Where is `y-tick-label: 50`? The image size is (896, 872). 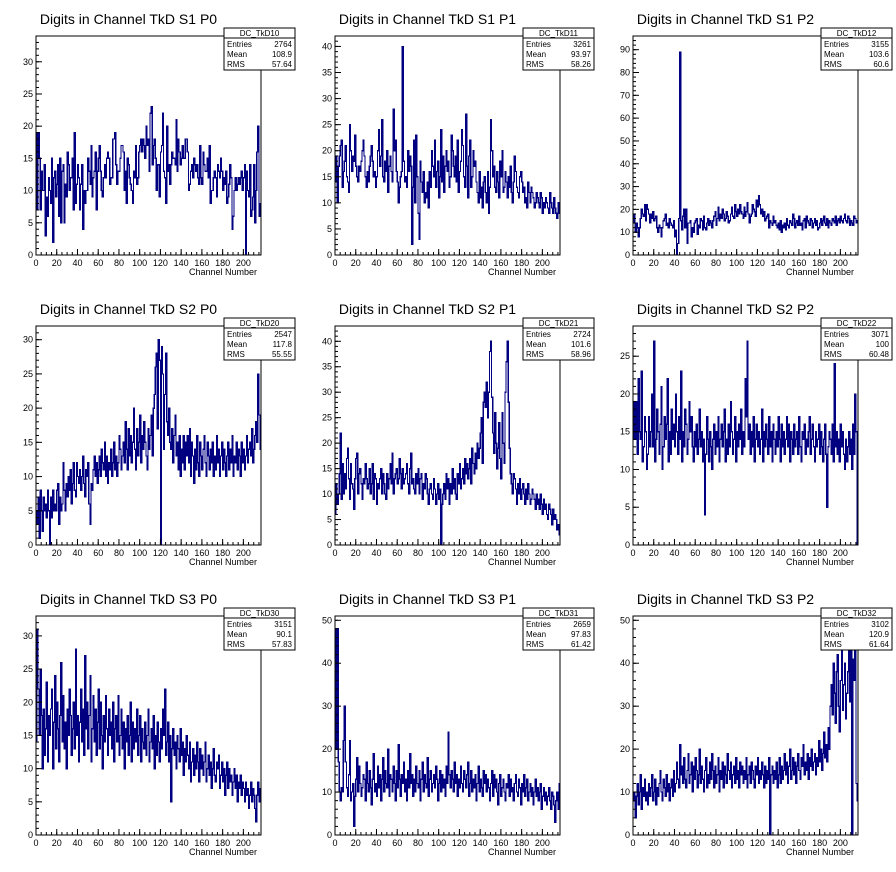 y-tick-label: 50 is located at coordinates (625, 141).